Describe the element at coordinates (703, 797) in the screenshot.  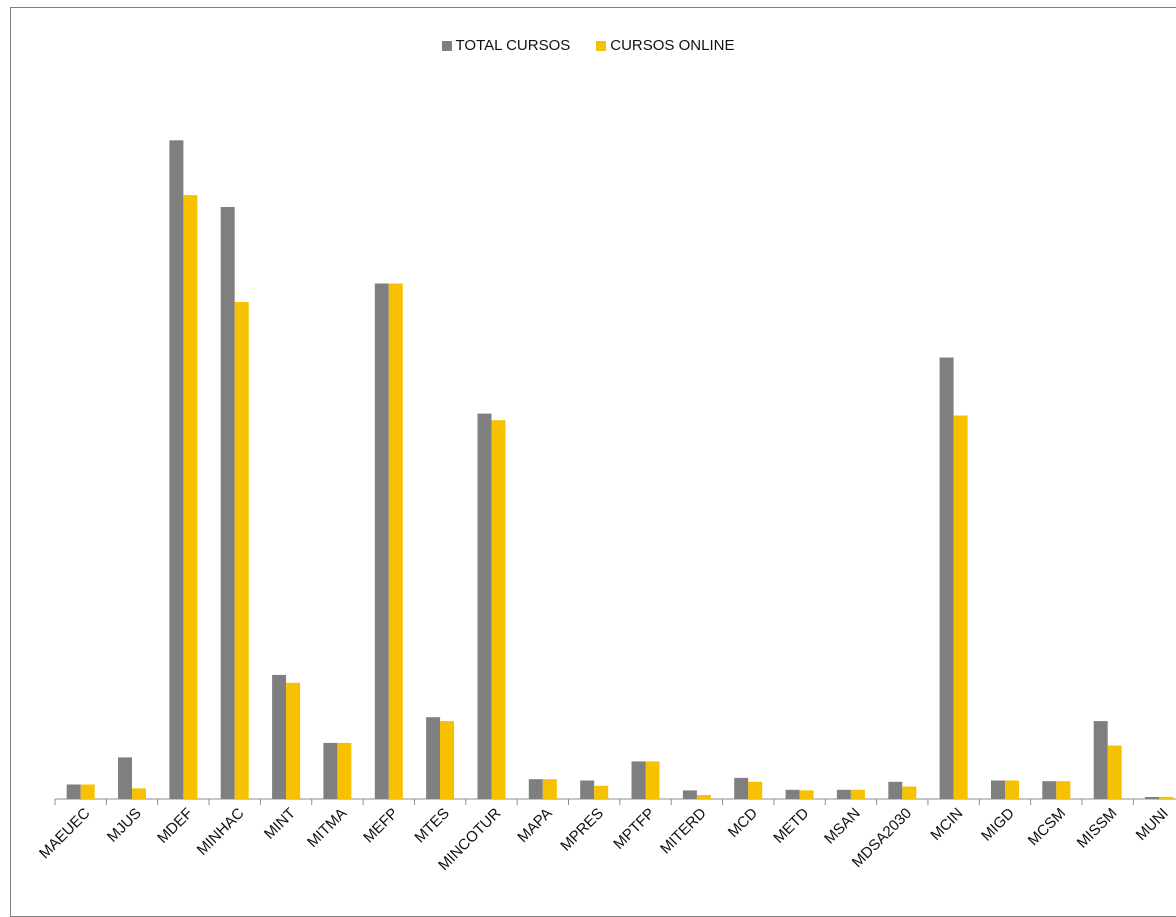
I see `bar-online-miterd` at that location.